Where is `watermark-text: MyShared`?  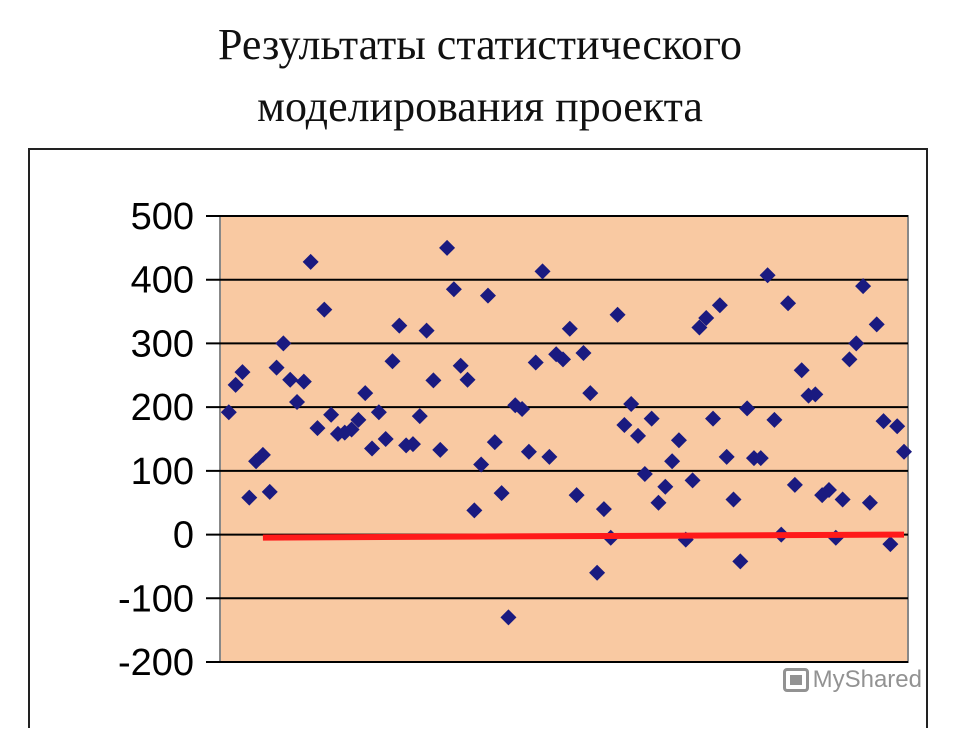 watermark-text: MyShared is located at coordinates (867, 679).